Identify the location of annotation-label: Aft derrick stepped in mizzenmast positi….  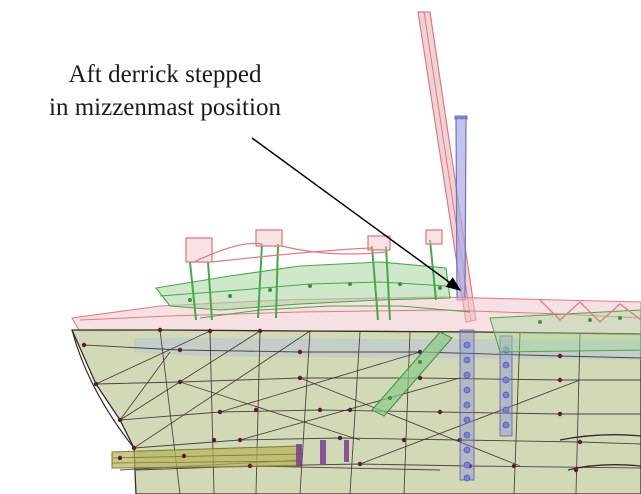
(165, 91).